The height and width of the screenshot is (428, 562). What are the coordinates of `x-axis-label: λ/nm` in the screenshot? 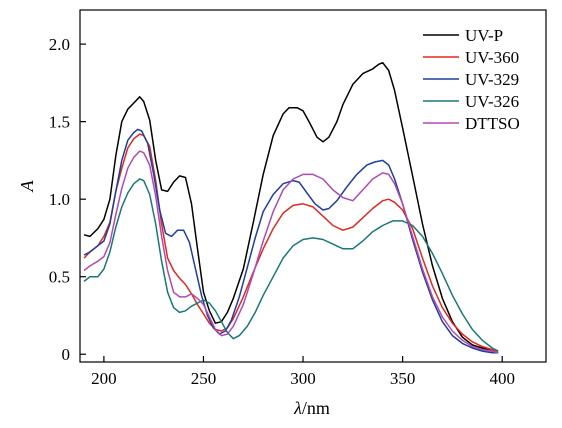 It's located at (311, 408).